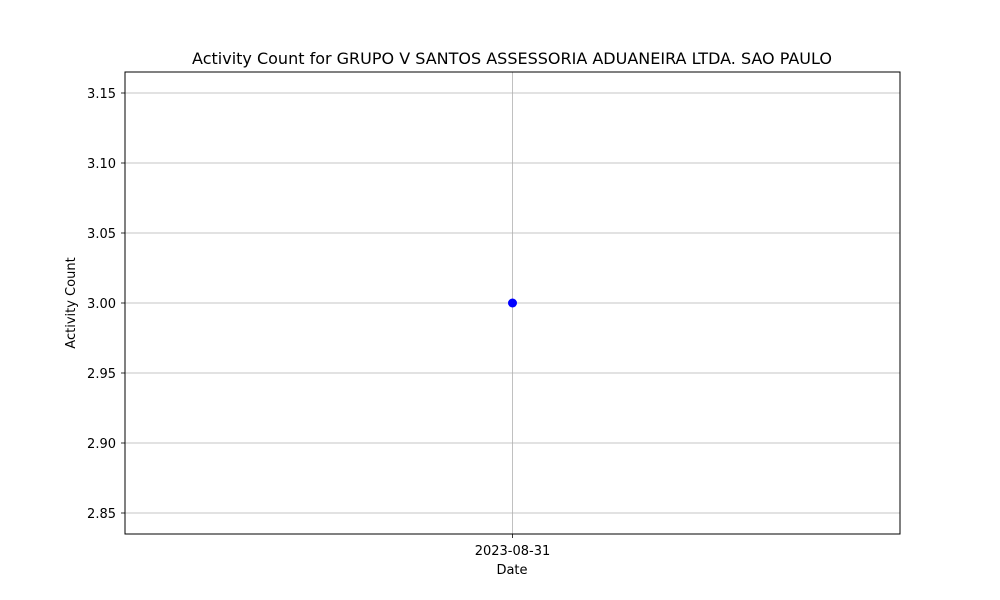  I want to click on y-axis-label: Activity Count, so click(71, 302).